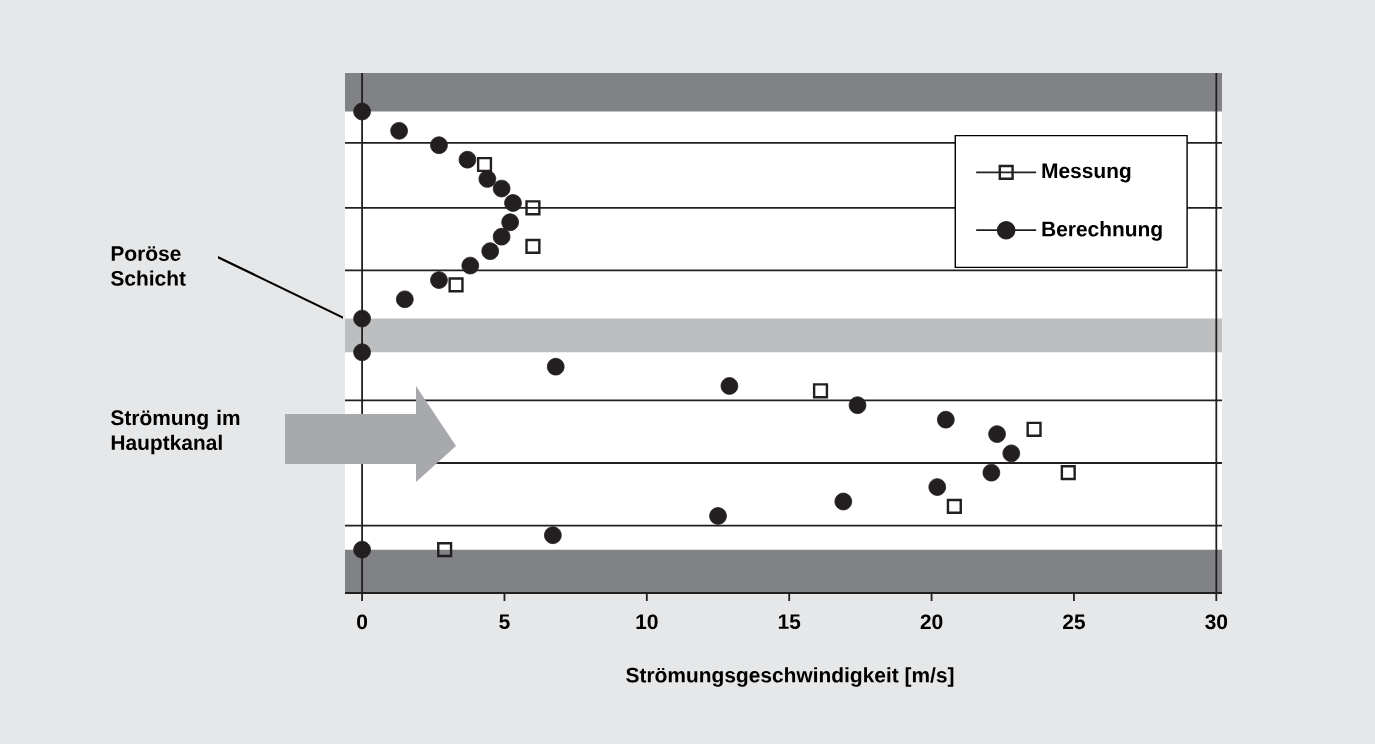 This screenshot has height=744, width=1375. I want to click on text: Poröse Schicht, so click(148, 266).